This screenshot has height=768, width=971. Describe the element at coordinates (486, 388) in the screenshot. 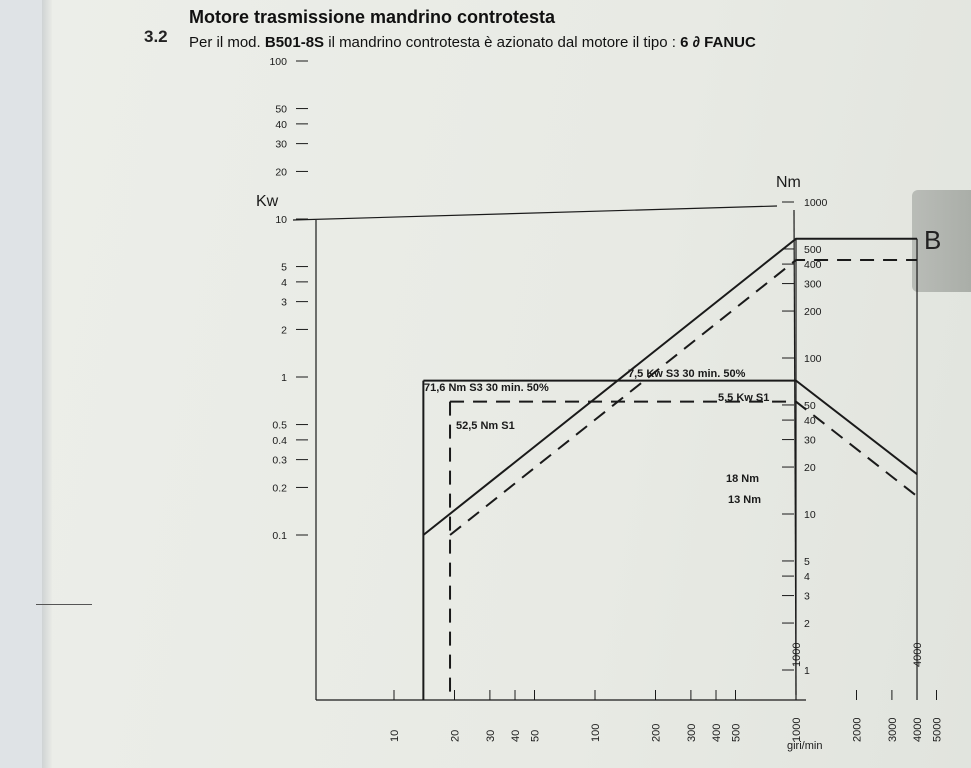

I see `annotation-s3-torque: 71,6 Nm S3 30 min. 50%` at that location.